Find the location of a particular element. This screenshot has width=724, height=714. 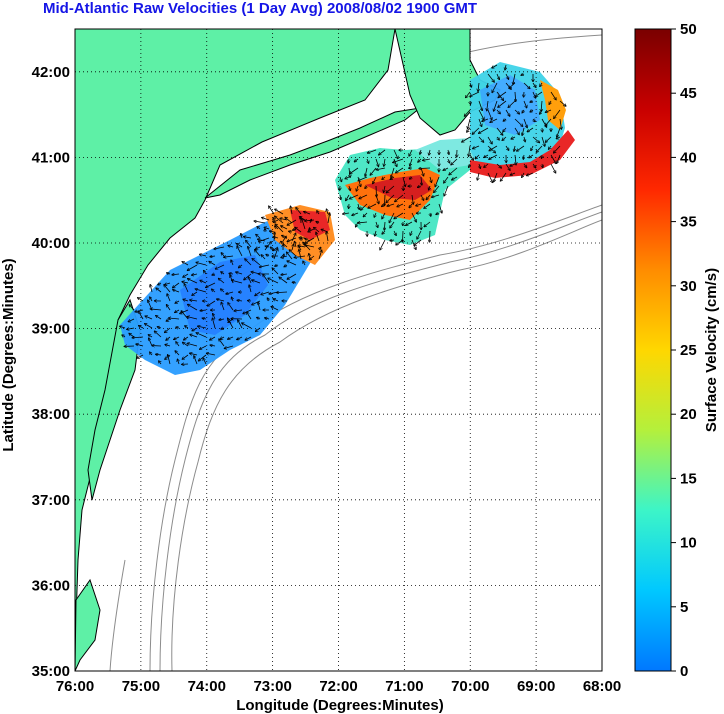

velocity-patch-georges-hot is located at coordinates (522, 154).